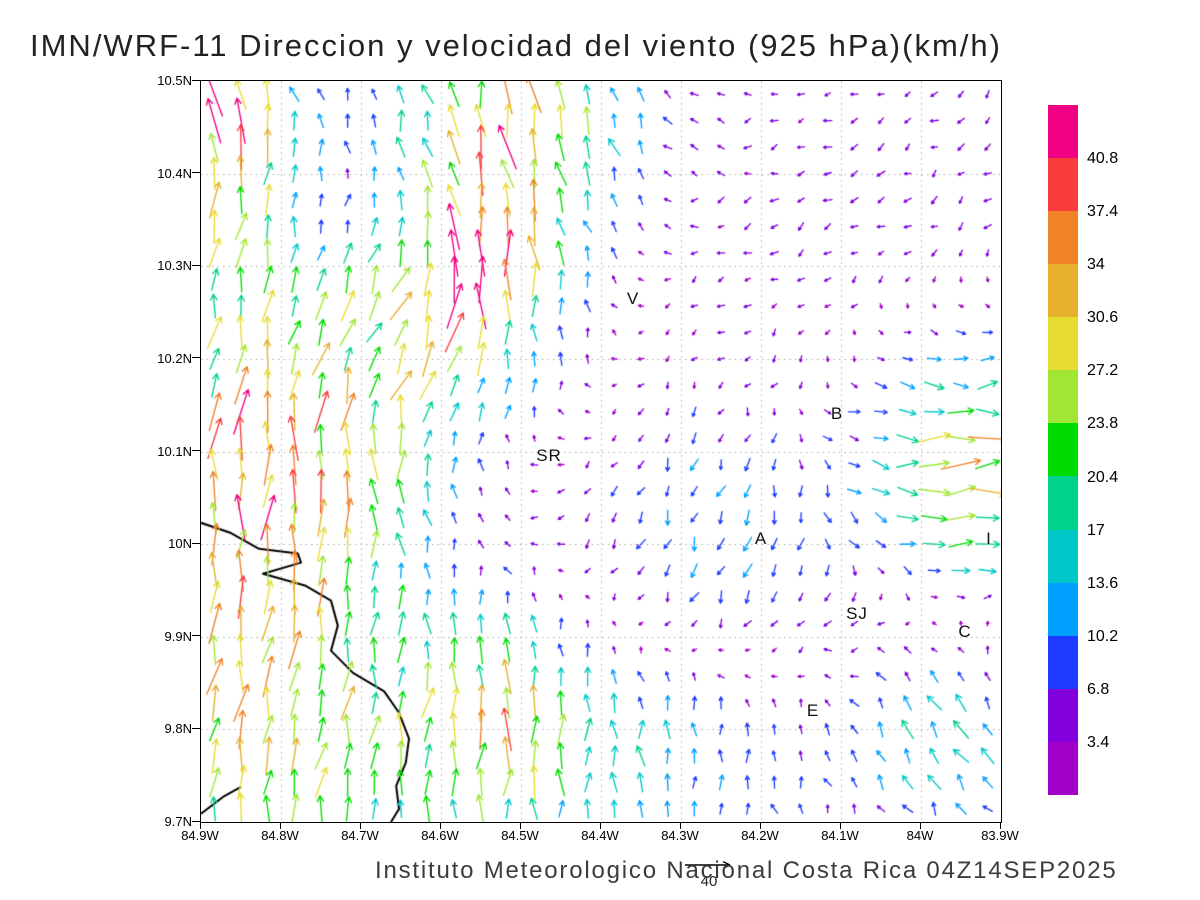 Image resolution: width=1200 pixels, height=900 pixels. Describe the element at coordinates (840, 835) in the screenshot. I see `x-axis-tick-label: 84.1W` at that location.